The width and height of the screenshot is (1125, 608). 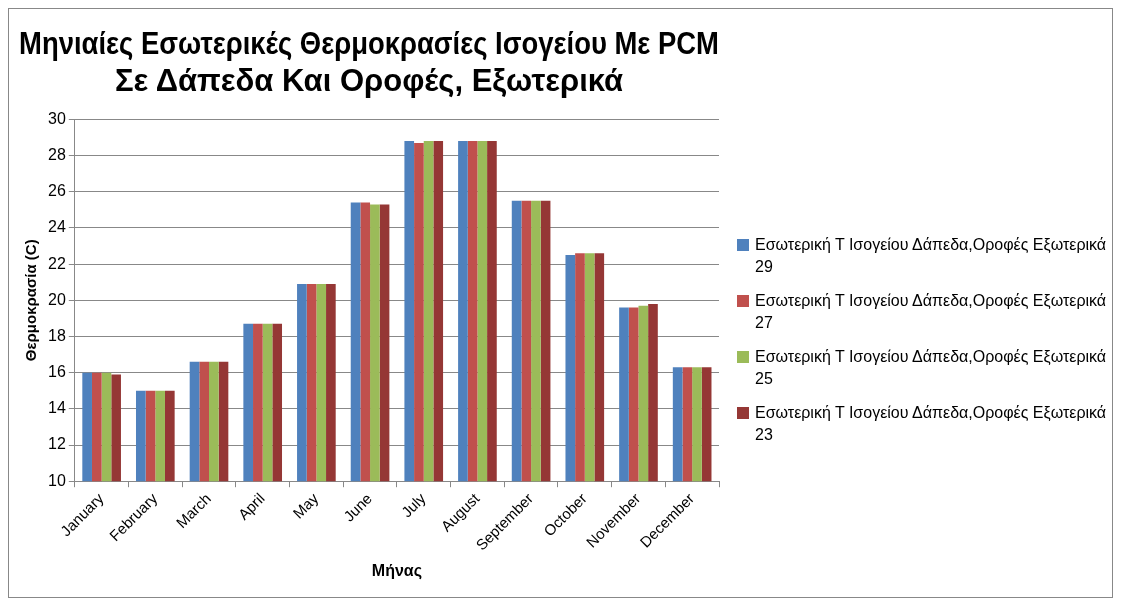 I want to click on y-tick-label: 22, so click(x=57, y=263).